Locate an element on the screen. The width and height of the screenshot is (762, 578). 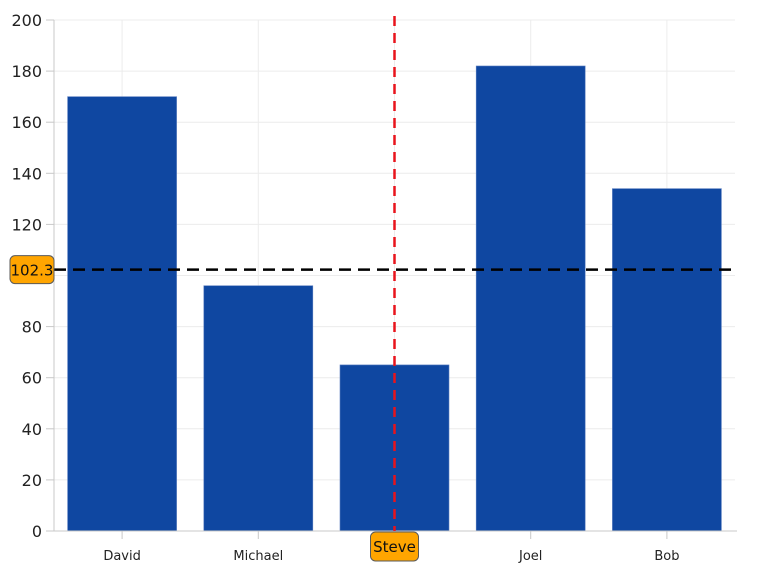
y-tick-label: 0 is located at coordinates (37, 531).